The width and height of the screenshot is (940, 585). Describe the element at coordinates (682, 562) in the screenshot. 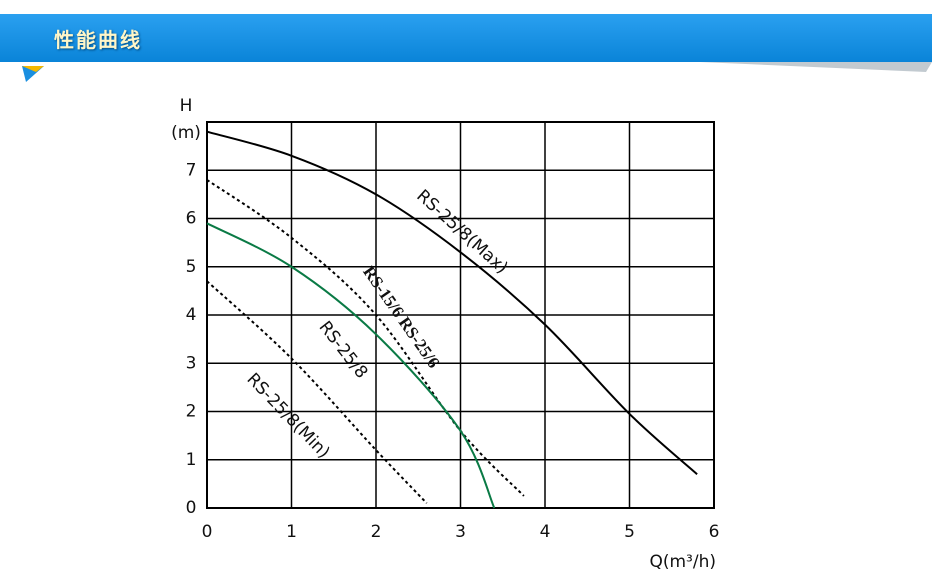

I see `x-axis-label: Q(m³/h)` at that location.